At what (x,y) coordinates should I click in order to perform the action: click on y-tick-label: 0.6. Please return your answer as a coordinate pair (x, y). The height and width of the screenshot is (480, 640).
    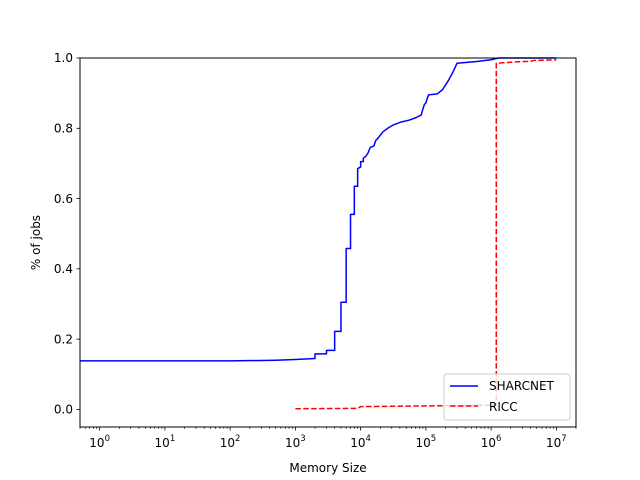
    Looking at the image, I should click on (63, 199).